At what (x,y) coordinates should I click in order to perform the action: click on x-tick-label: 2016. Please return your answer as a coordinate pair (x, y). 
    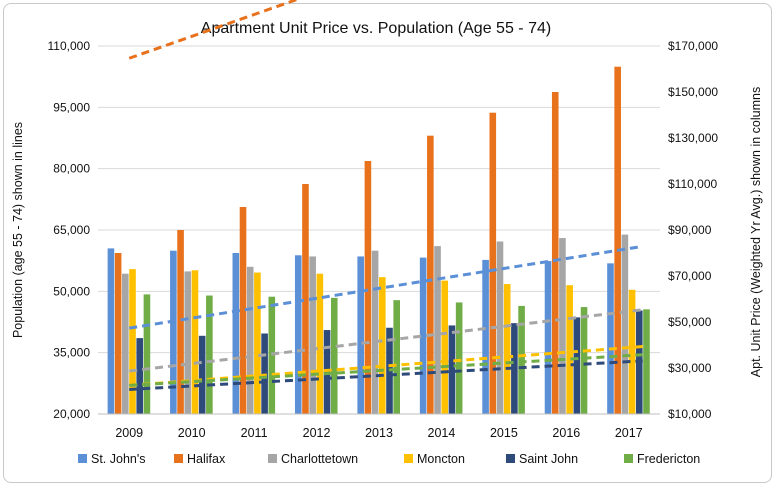
    Looking at the image, I should click on (566, 433).